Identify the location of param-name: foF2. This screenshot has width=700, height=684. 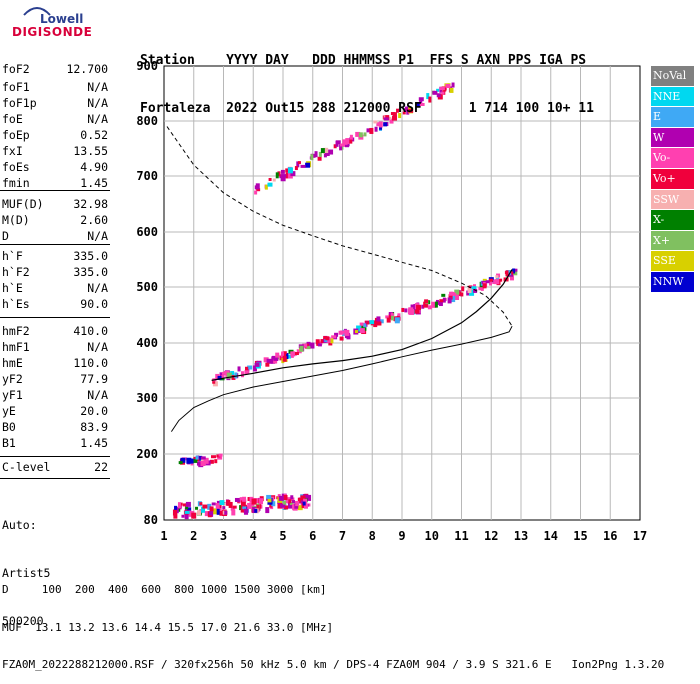
(16, 69).